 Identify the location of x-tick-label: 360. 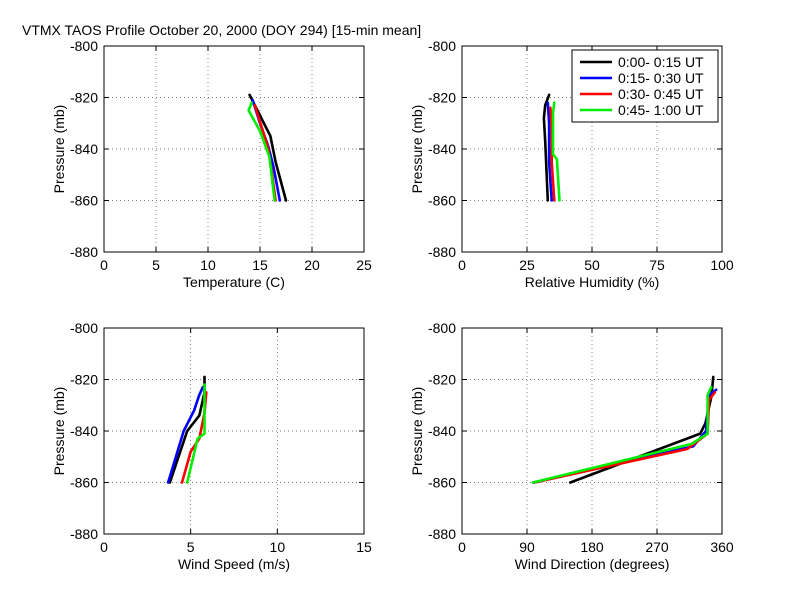
(722, 547).